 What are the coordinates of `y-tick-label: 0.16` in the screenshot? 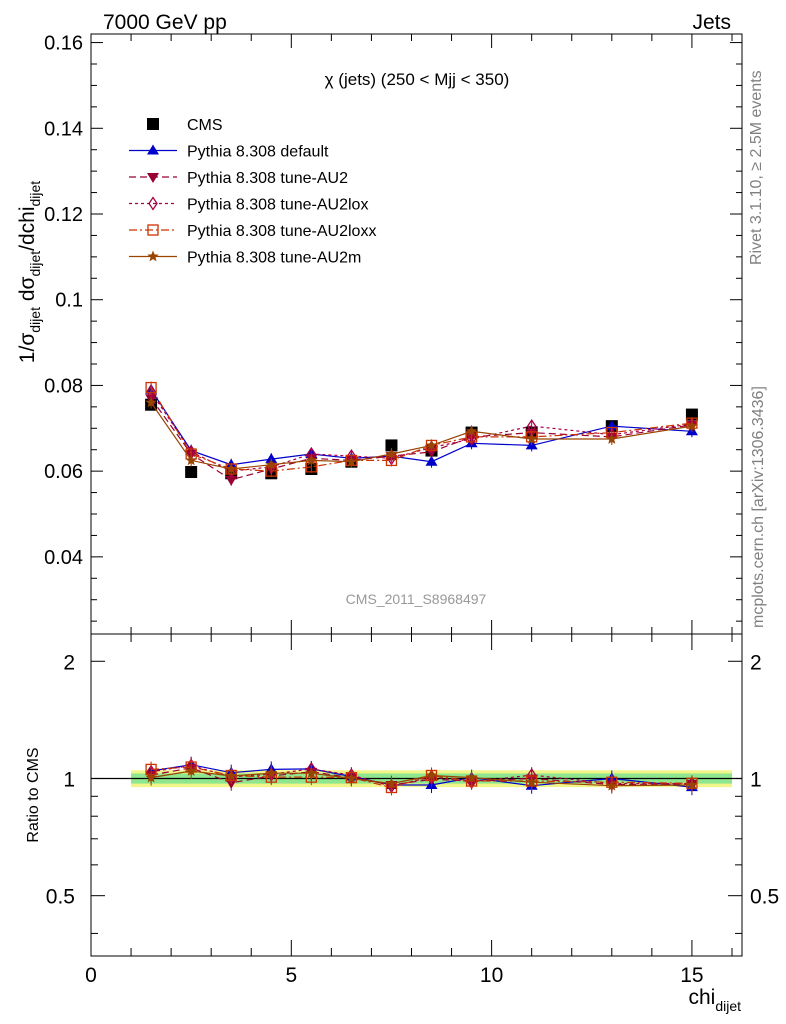 It's located at (63, 44).